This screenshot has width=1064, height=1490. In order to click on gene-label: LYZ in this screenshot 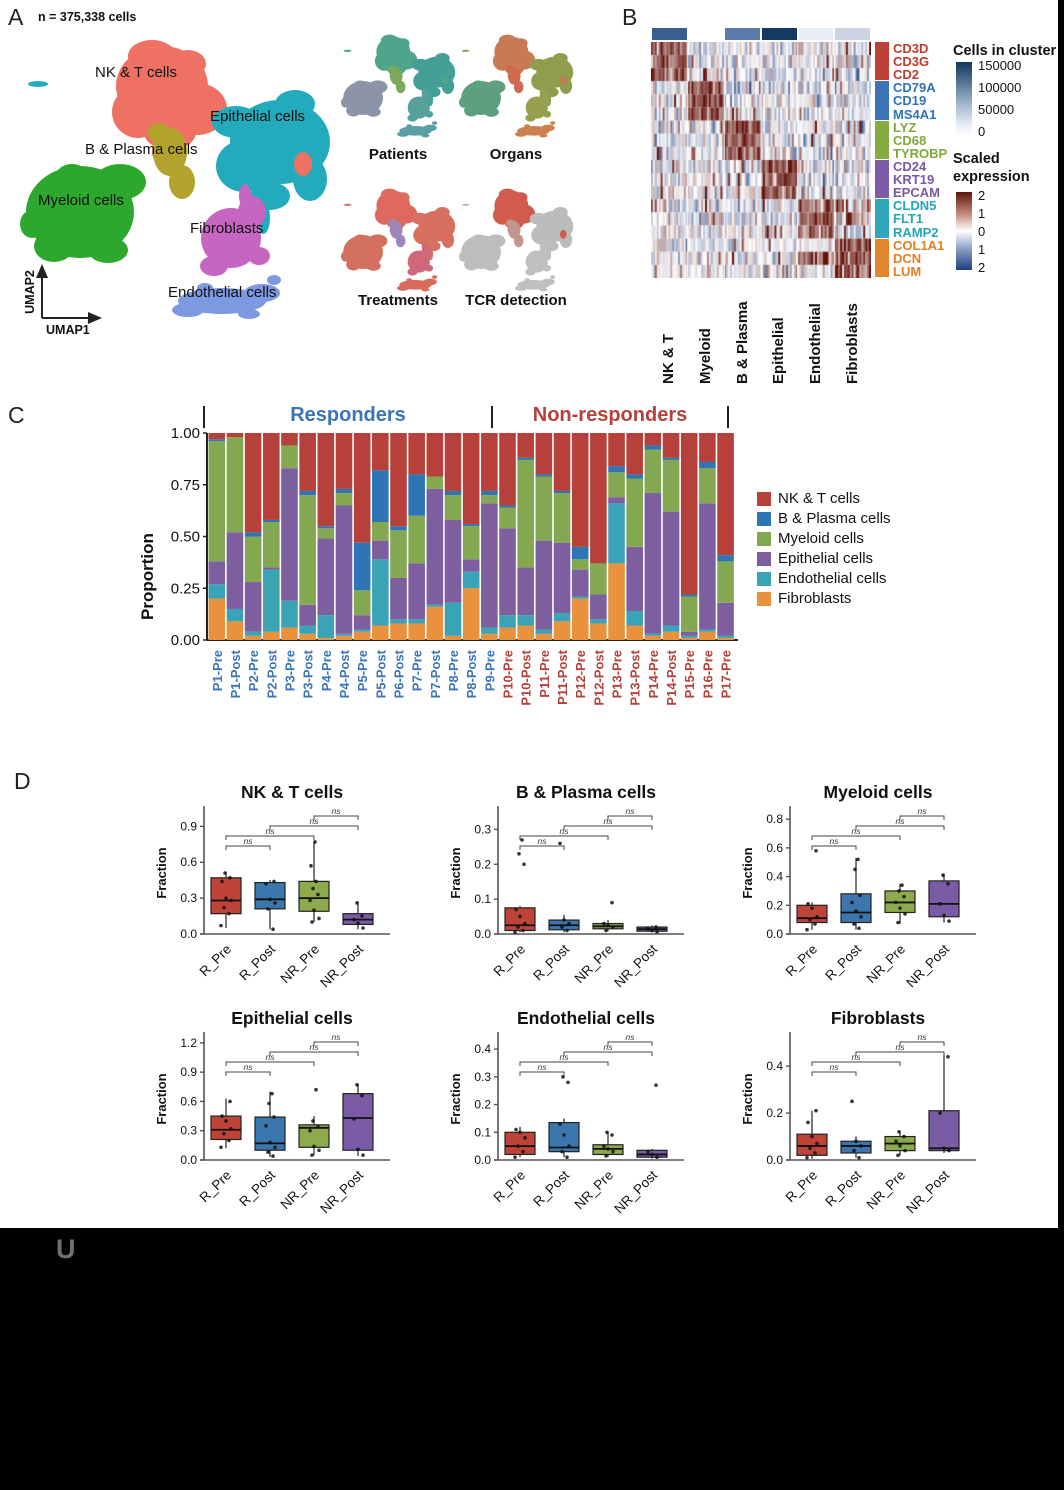, I will do `click(905, 127)`.